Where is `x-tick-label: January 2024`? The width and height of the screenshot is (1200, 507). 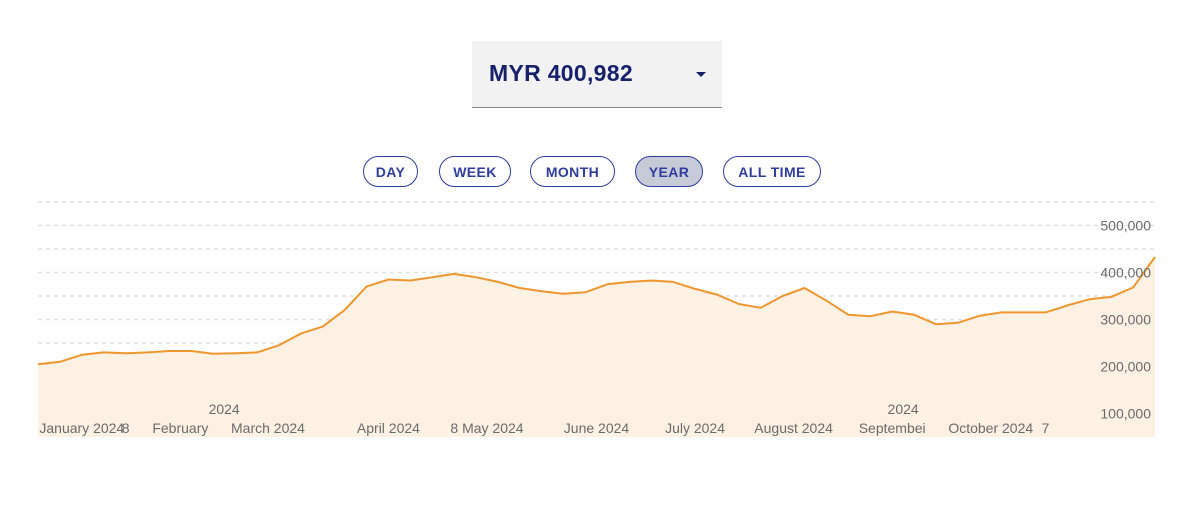
x-tick-label: January 2024 is located at coordinates (81, 428).